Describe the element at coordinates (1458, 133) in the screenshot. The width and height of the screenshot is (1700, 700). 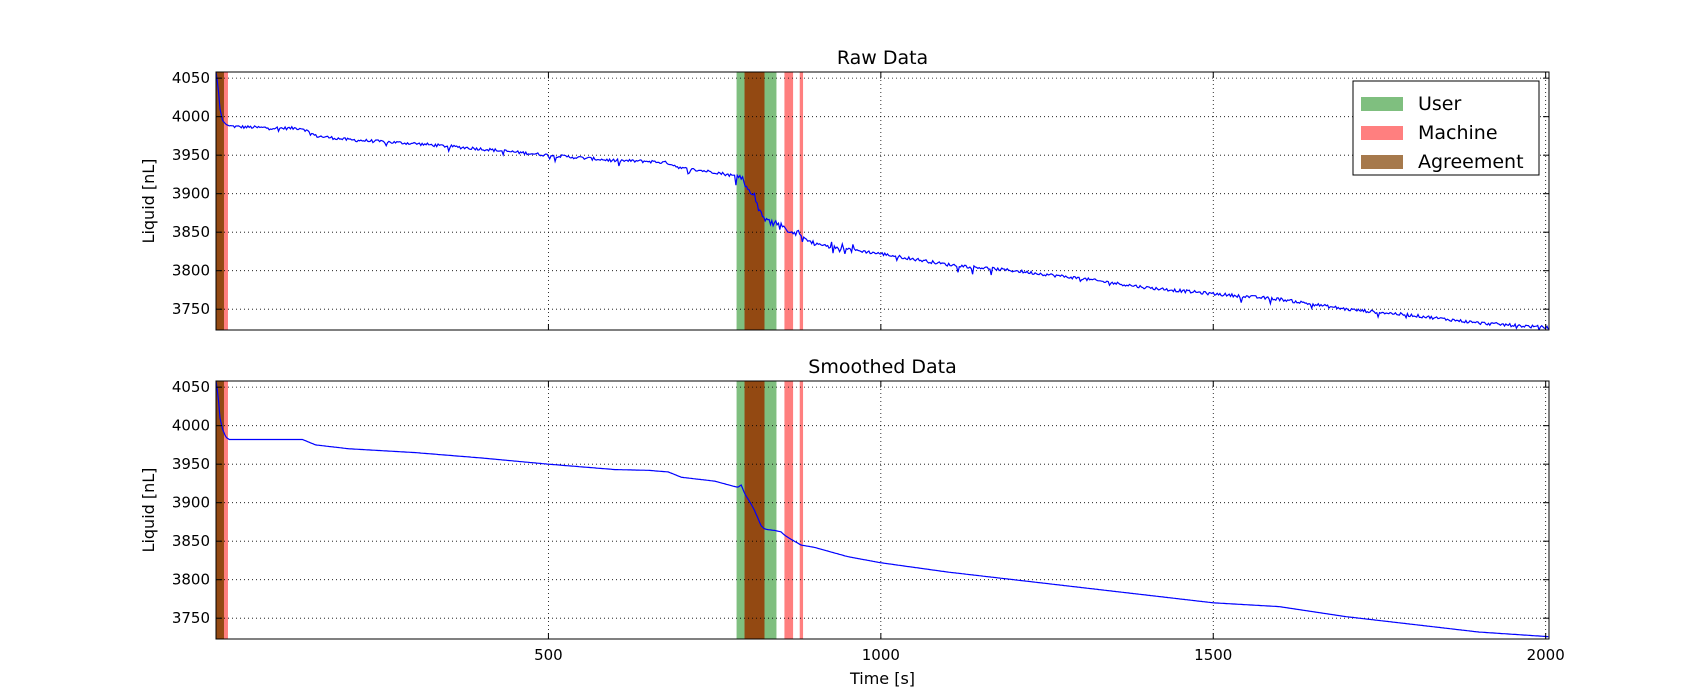
I see `legend-label-machine: Machine` at that location.